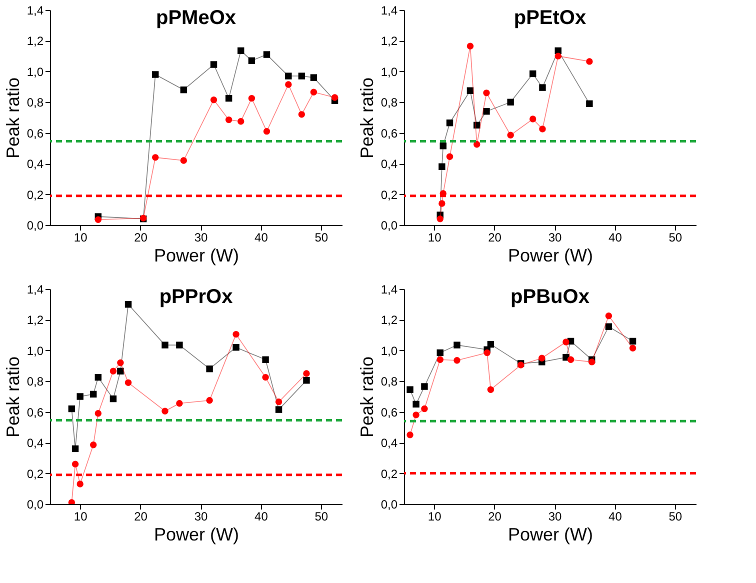  Describe the element at coordinates (550, 297) in the screenshot. I see `chart-title: pPBuOx` at that location.